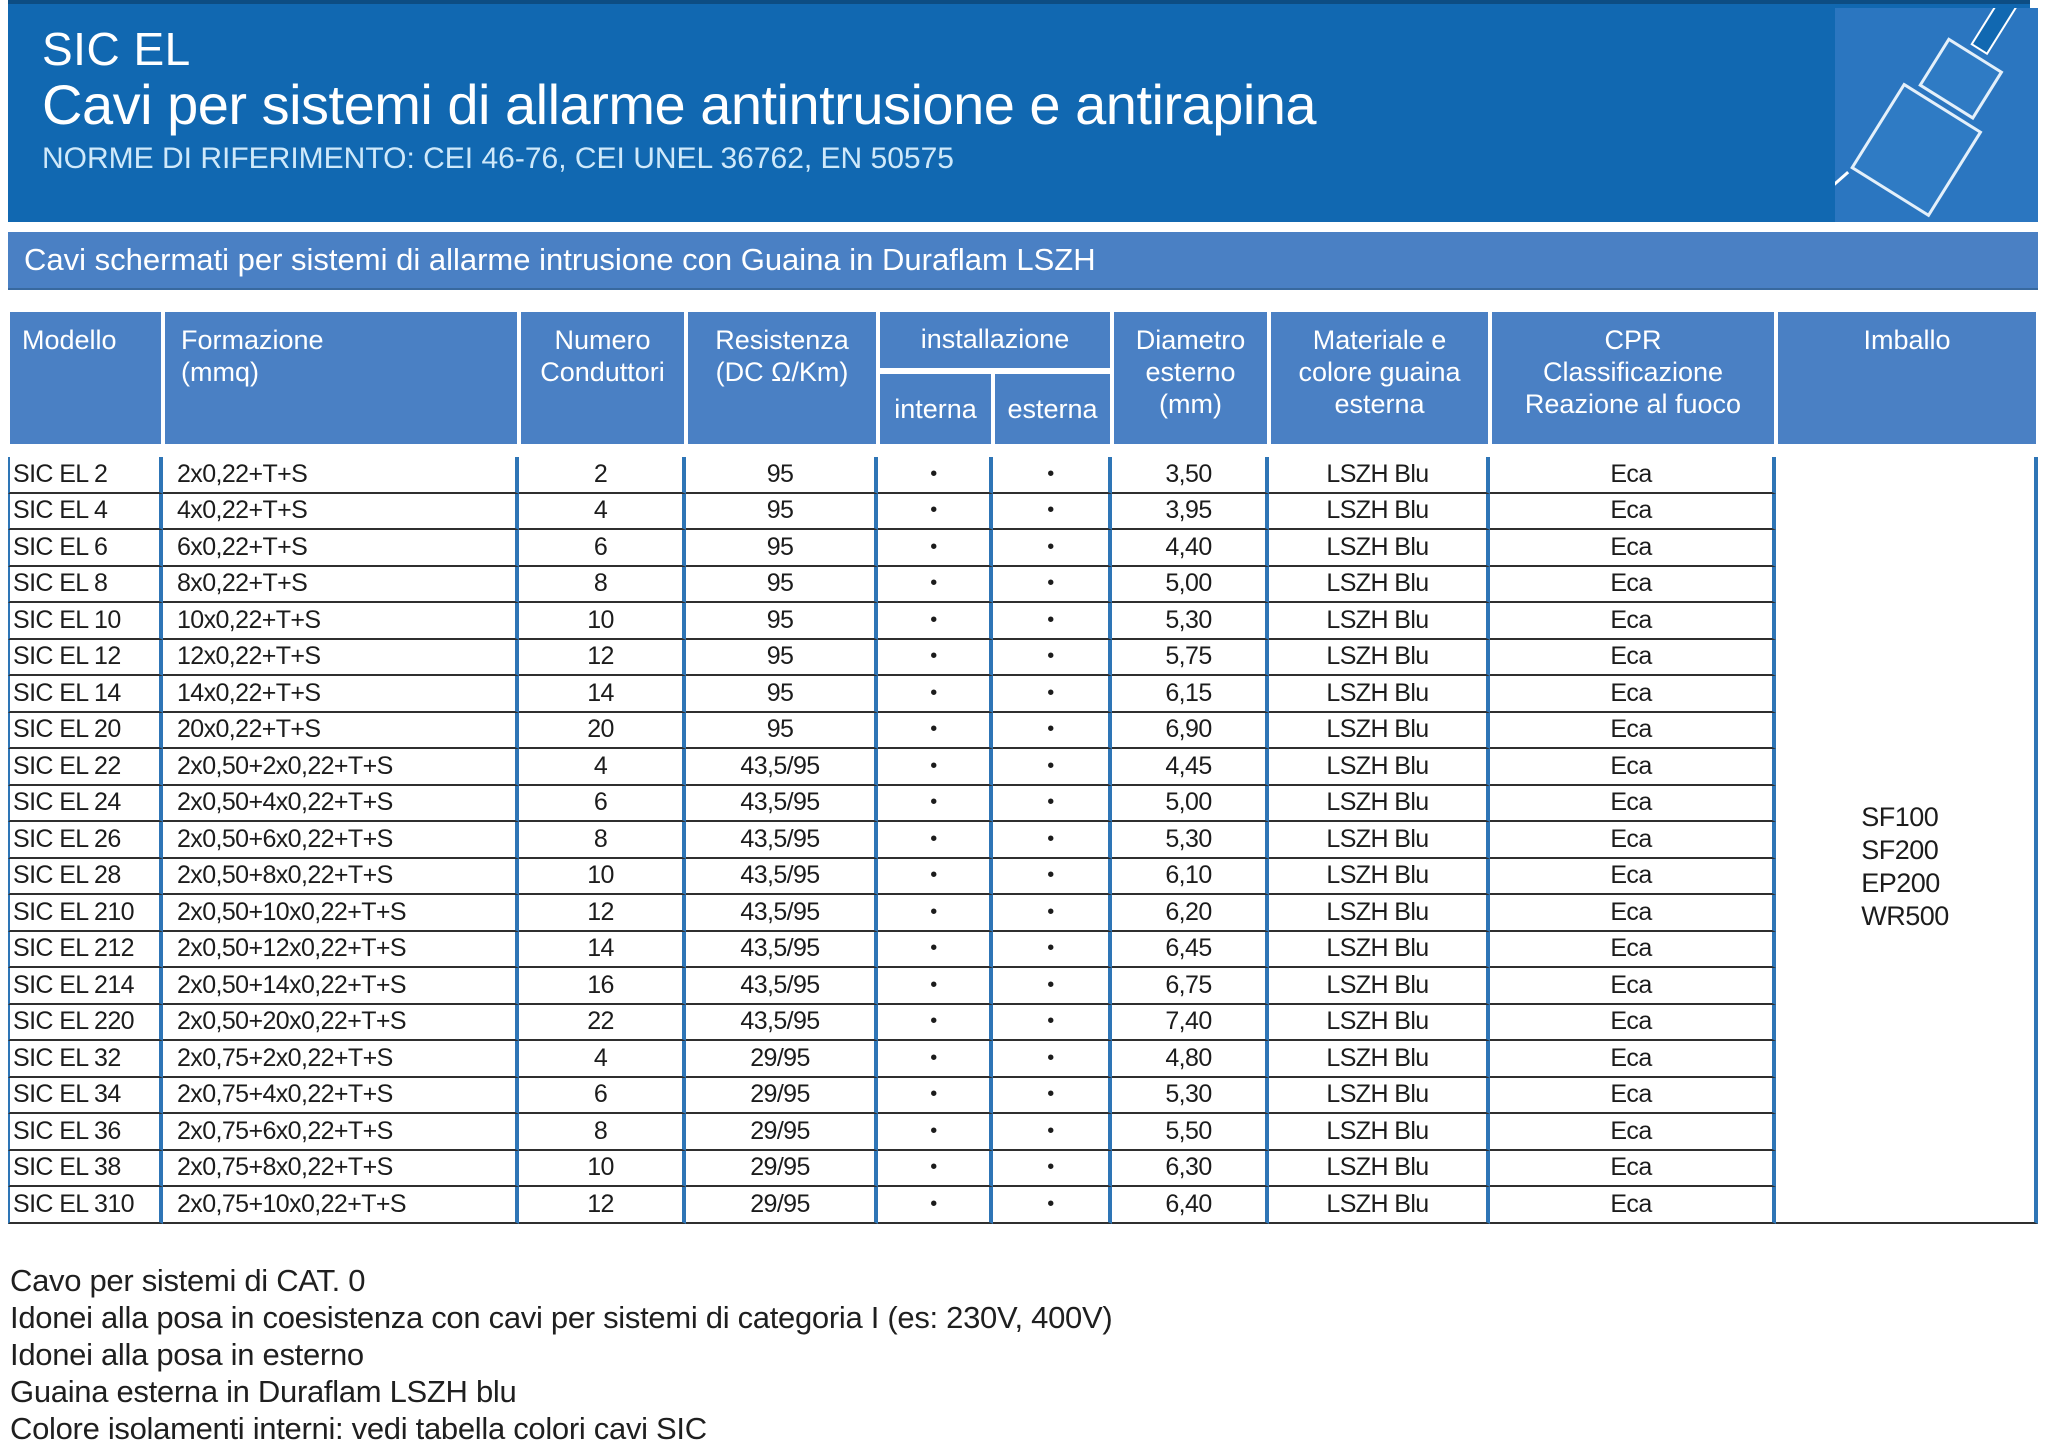 The width and height of the screenshot is (2048, 1442). I want to click on col-header-formazione: Formazione (mmq), so click(341, 378).